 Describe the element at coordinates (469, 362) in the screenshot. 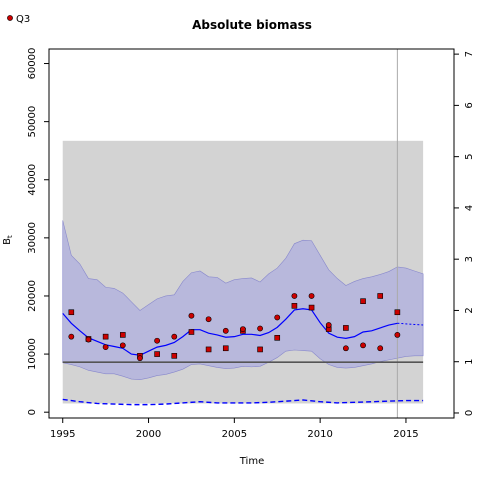

I see `y2-tick-label: 1` at that location.